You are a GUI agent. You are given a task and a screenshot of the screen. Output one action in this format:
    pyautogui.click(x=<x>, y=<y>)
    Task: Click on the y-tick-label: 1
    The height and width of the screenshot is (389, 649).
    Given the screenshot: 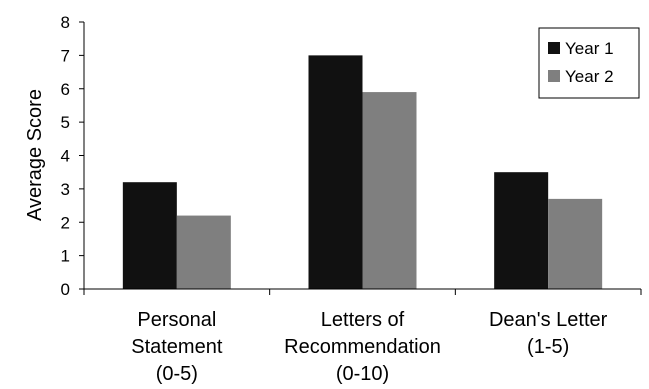 What is the action you would take?
    pyautogui.click(x=65, y=256)
    